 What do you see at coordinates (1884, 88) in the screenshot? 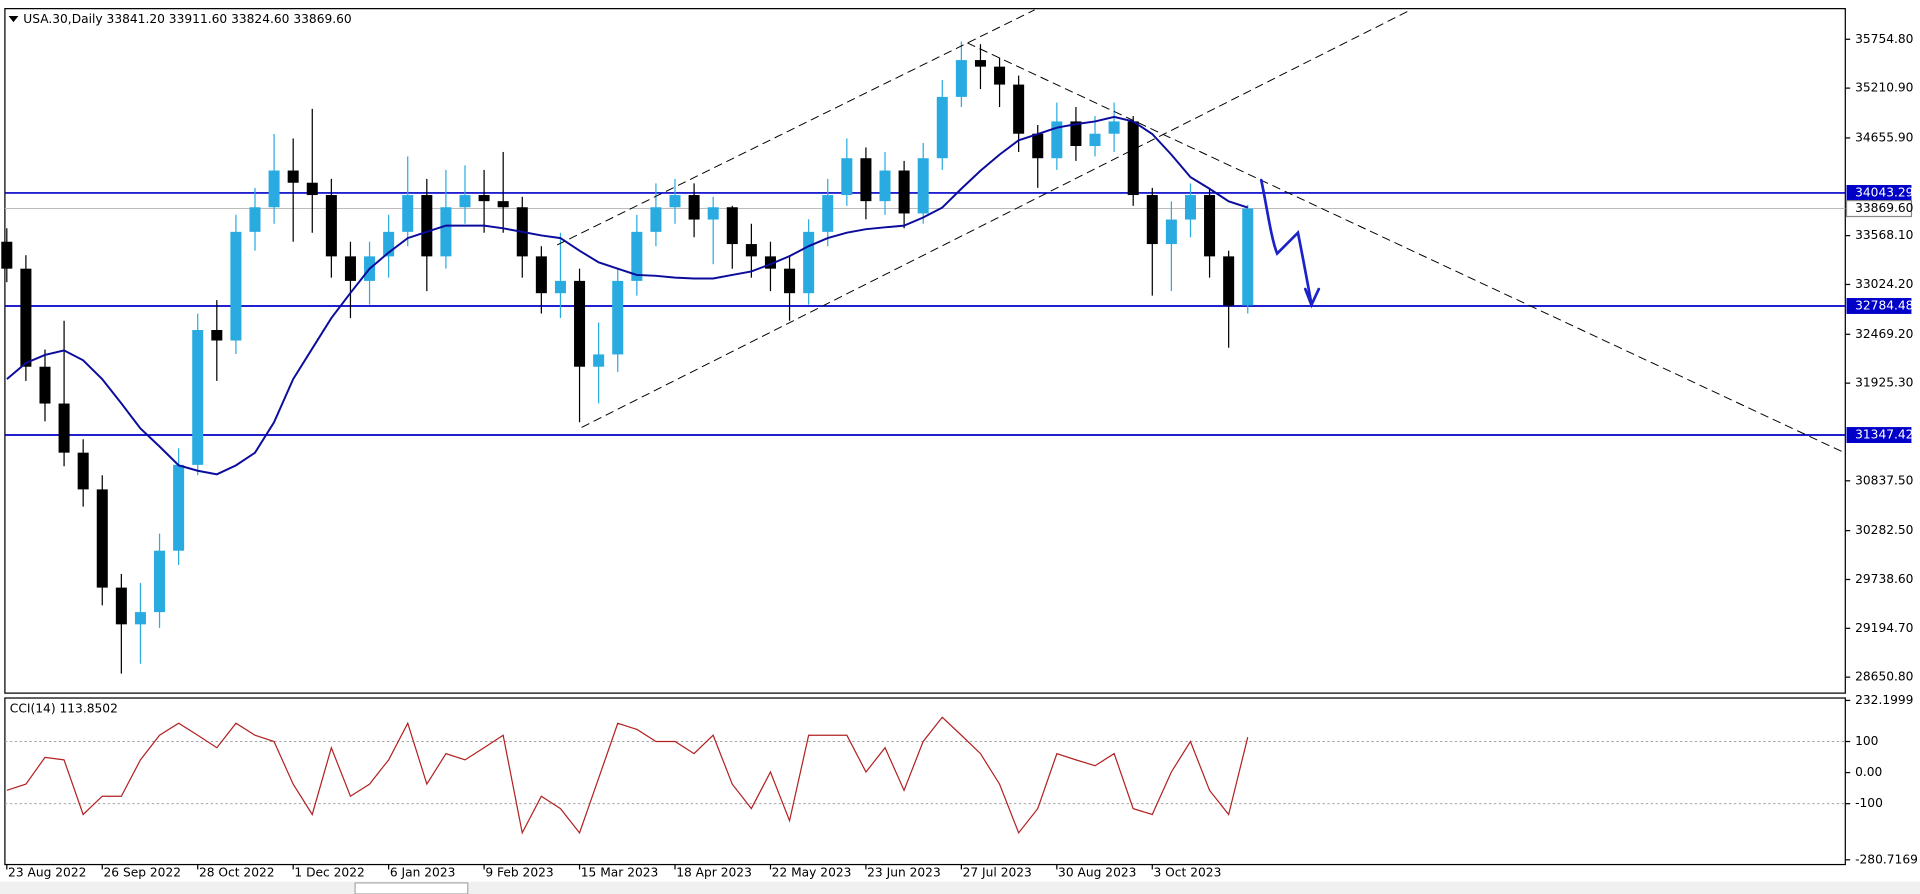
I see `y-tick-label: 35210.90` at bounding box center [1884, 88].